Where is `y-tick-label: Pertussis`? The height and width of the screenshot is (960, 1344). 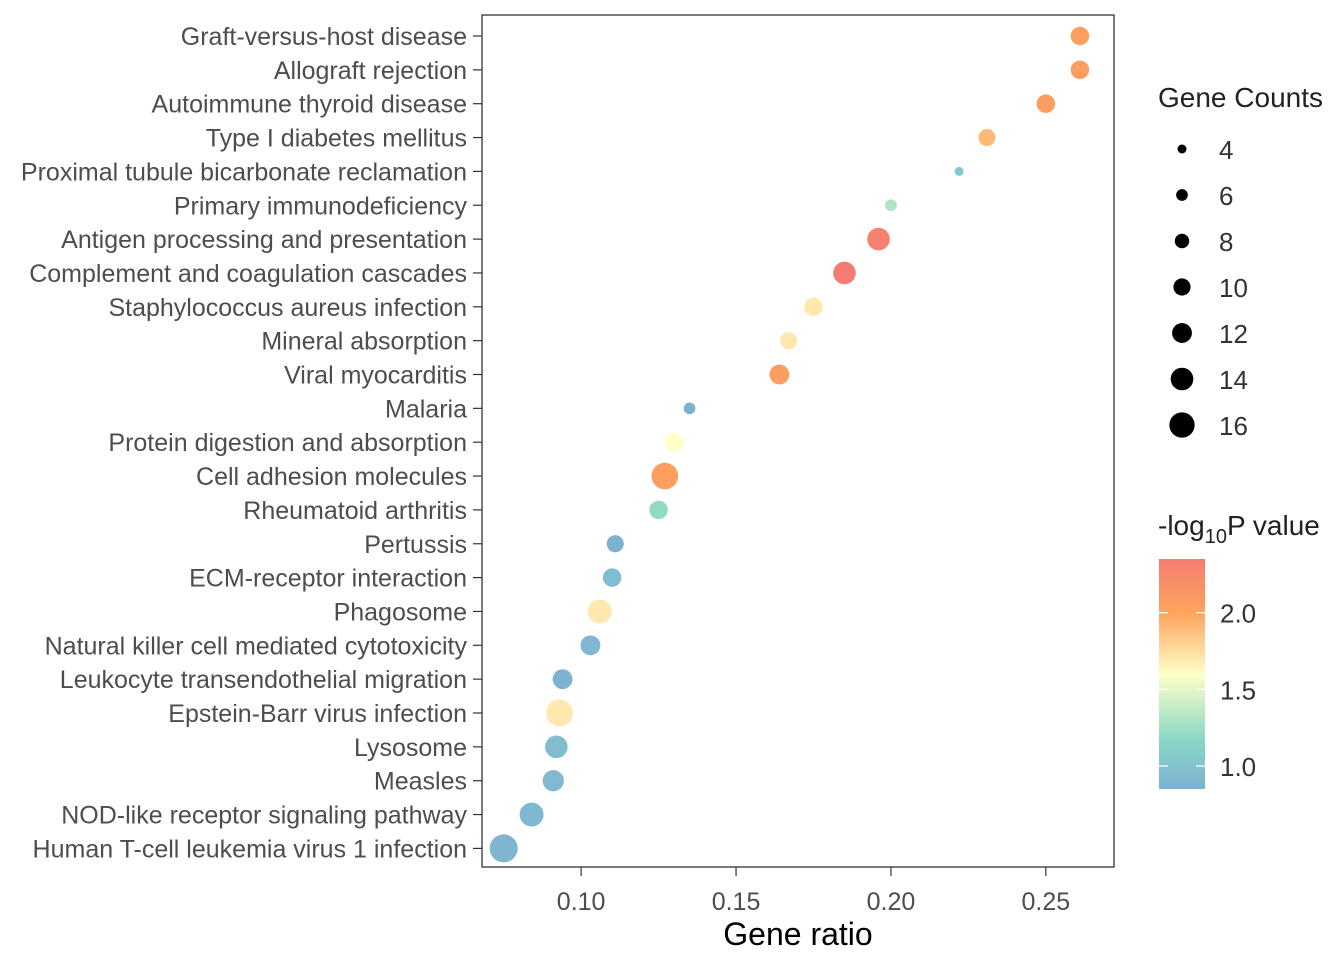 y-tick-label: Pertussis is located at coordinates (415, 545).